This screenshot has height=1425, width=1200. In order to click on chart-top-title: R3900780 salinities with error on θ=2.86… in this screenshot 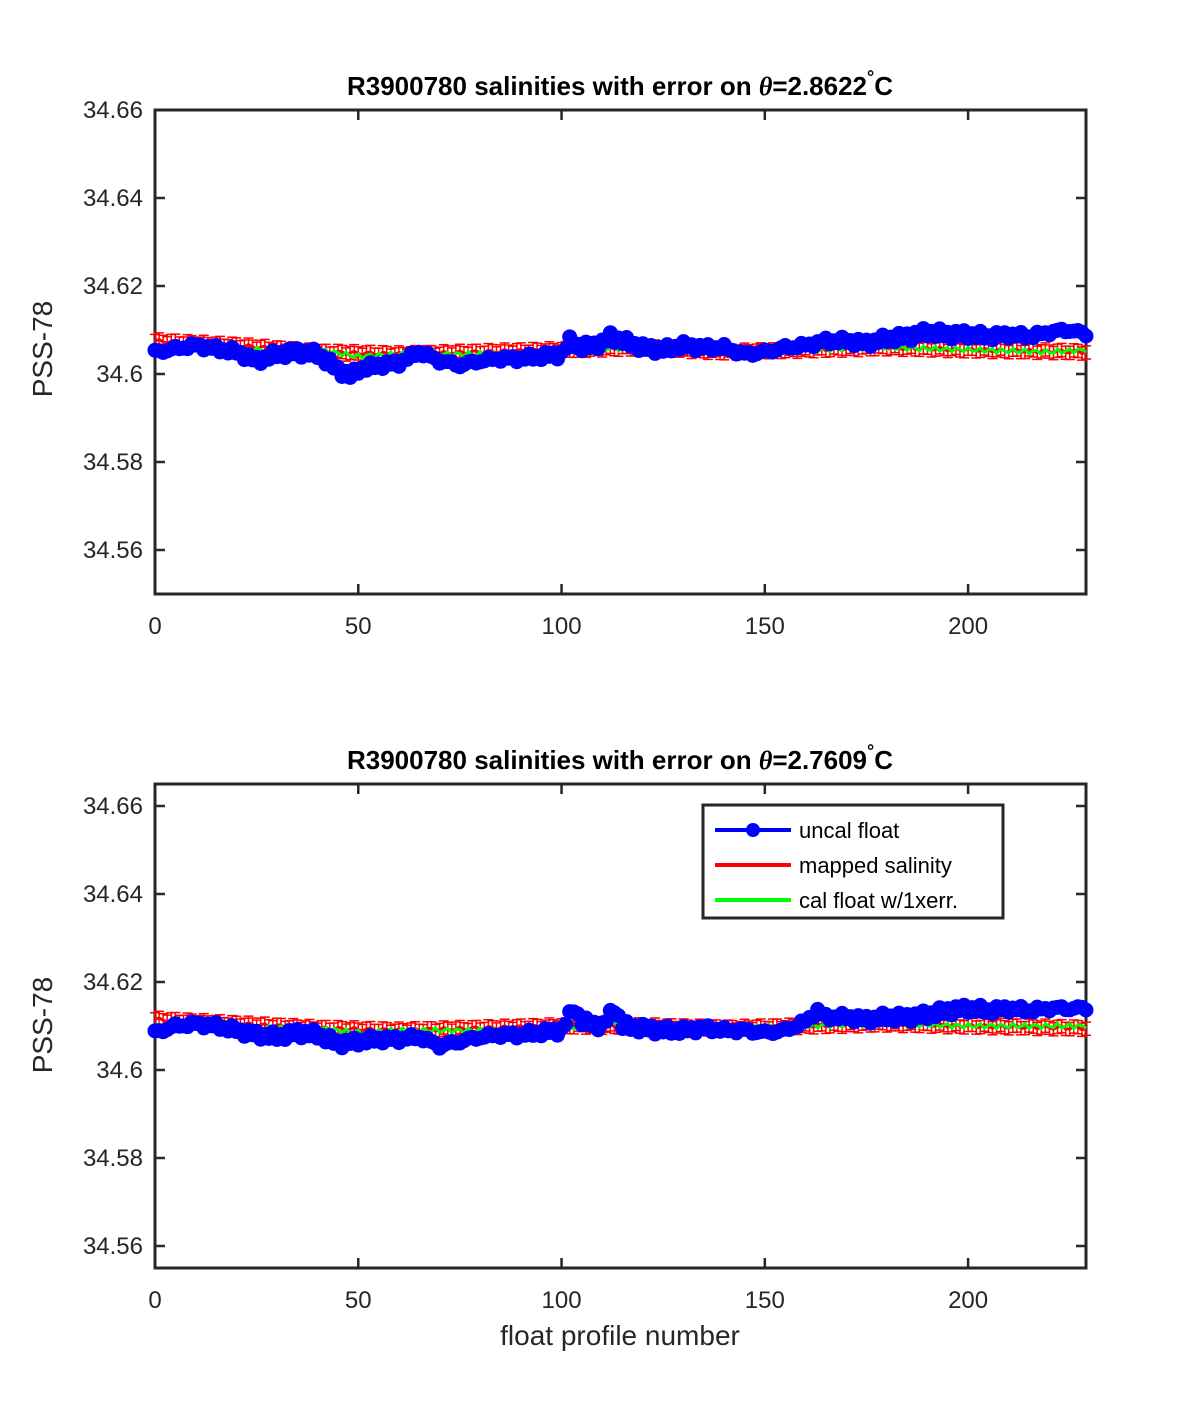, I will do `click(620, 84)`.